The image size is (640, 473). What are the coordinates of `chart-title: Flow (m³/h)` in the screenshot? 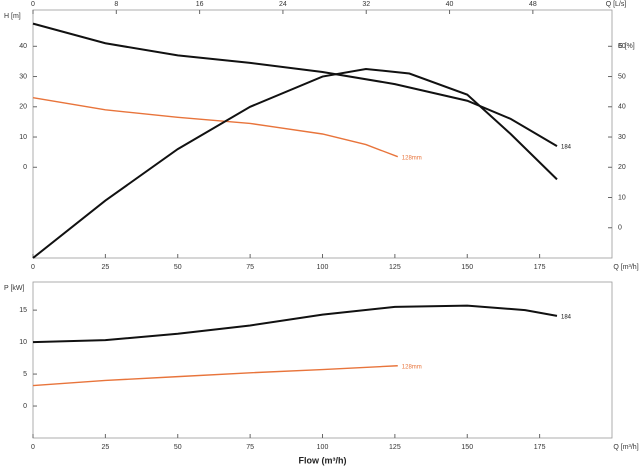 It's located at (323, 460).